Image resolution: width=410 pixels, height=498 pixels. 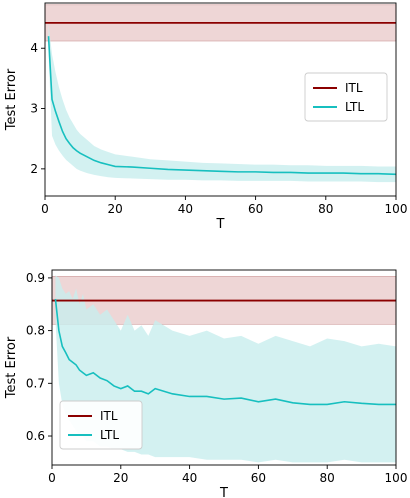 I want to click on c1-legend: ITL LTL, so click(x=101, y=425).